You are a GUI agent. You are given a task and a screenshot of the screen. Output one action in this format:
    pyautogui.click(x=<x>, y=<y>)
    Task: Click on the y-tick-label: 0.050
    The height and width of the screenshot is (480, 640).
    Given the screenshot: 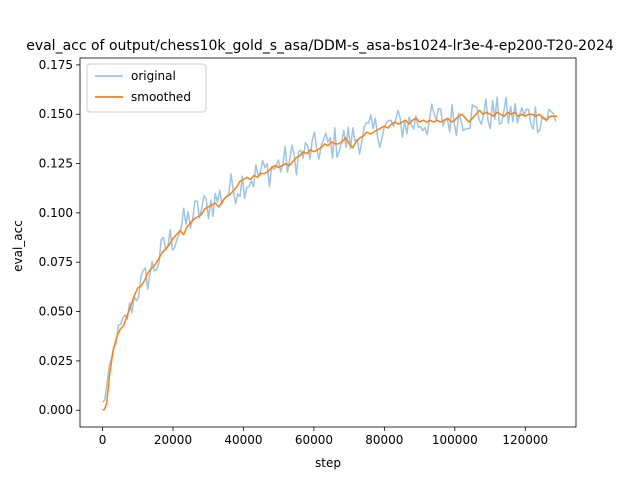 What is the action you would take?
    pyautogui.click(x=56, y=312)
    